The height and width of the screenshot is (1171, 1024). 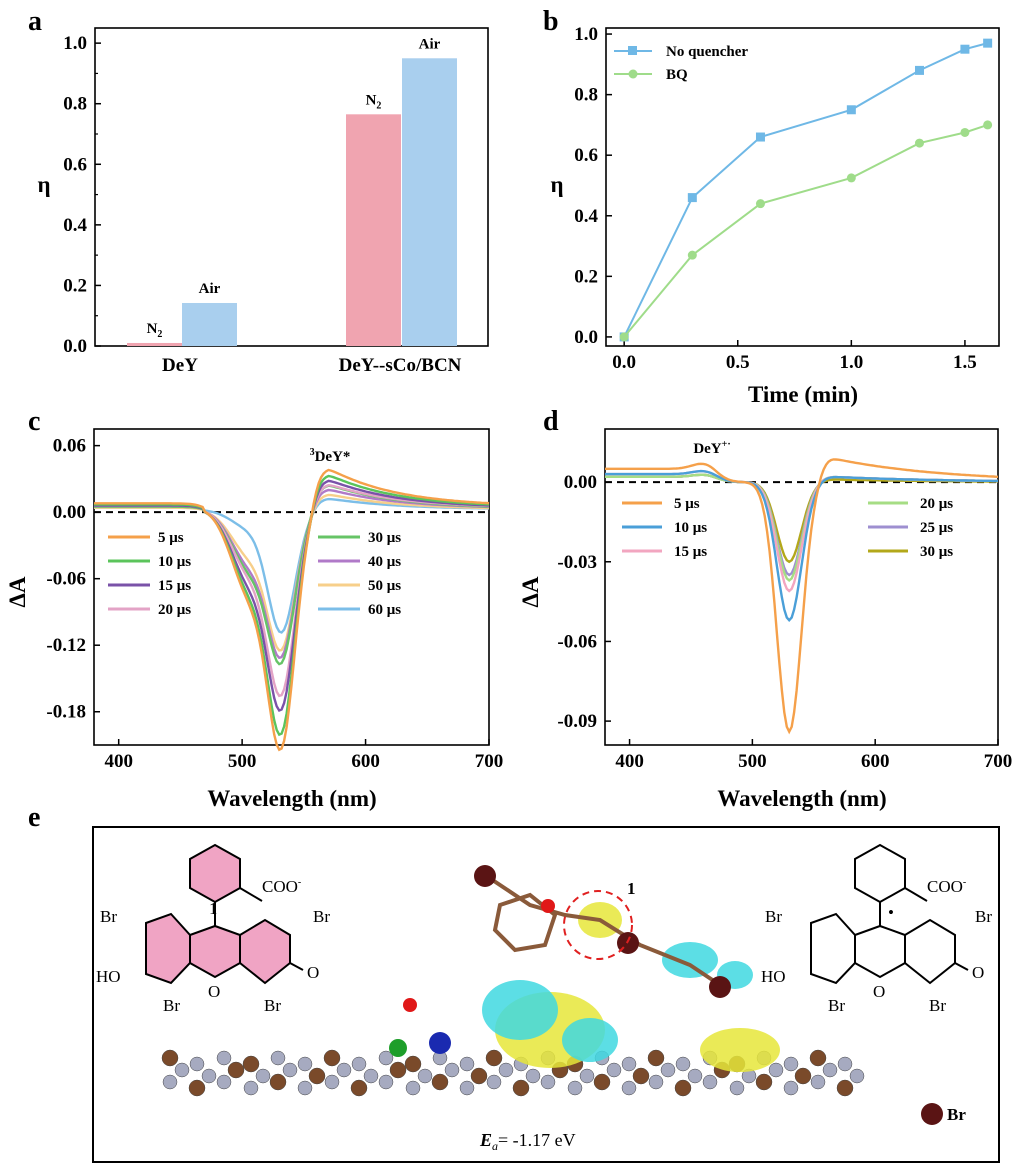 What do you see at coordinates (365, 761) in the screenshot?
I see `x-tick-label: 600` at bounding box center [365, 761].